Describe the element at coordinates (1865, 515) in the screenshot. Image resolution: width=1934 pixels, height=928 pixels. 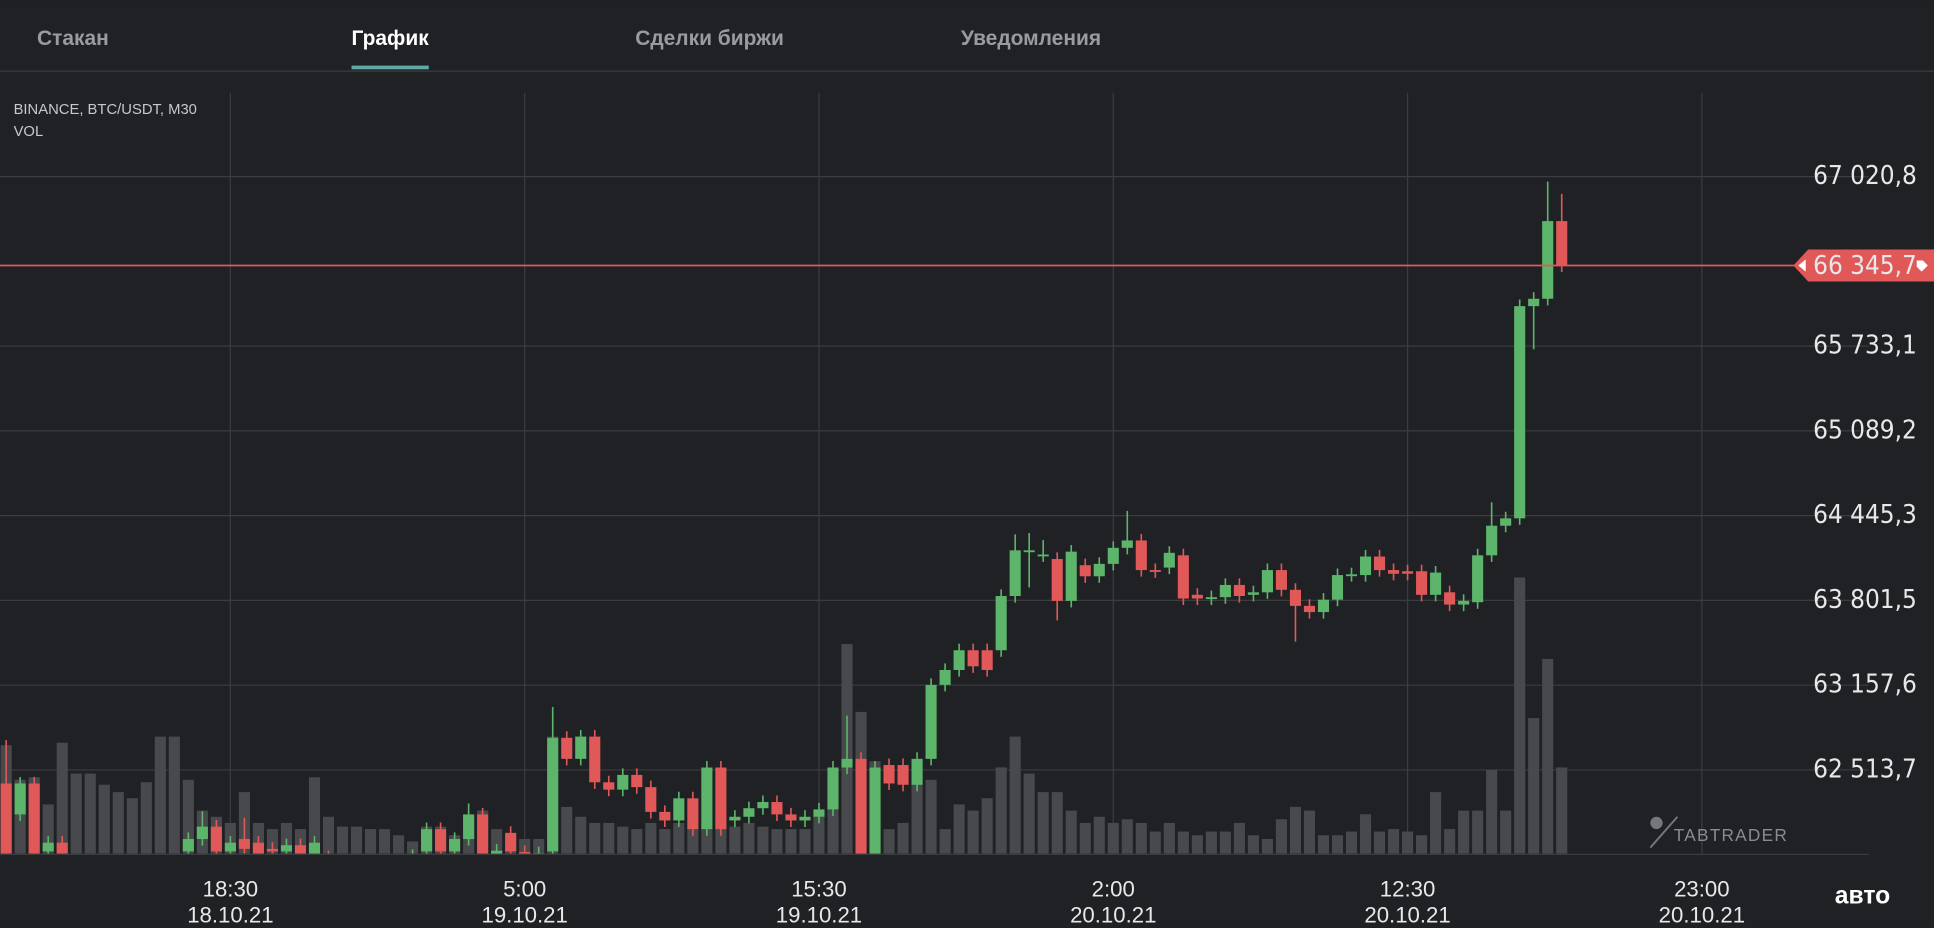
I see `y-tick-label: 64 445,3` at that location.